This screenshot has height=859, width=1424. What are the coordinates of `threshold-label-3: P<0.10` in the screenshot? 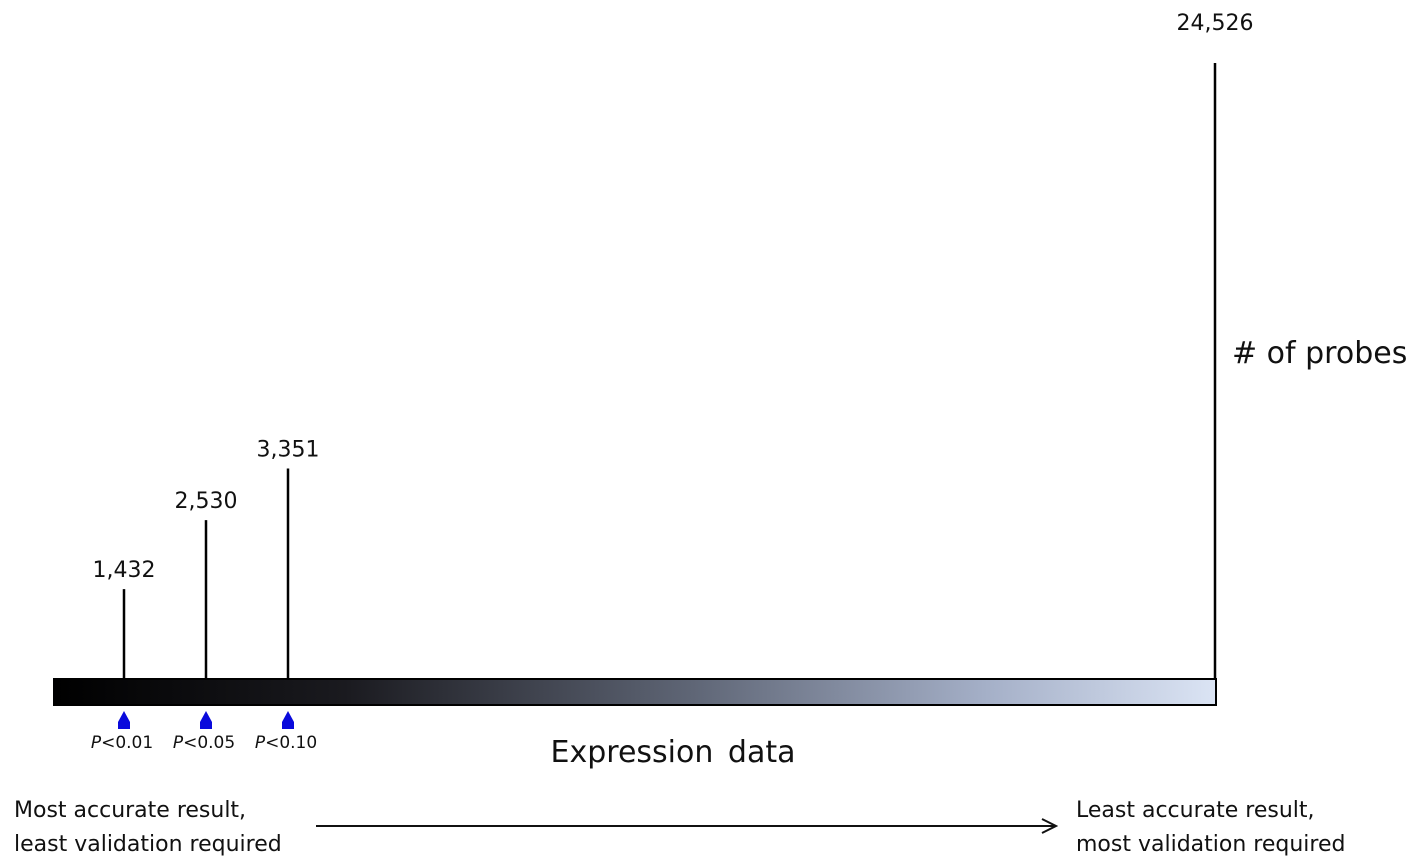 It's located at (286, 743).